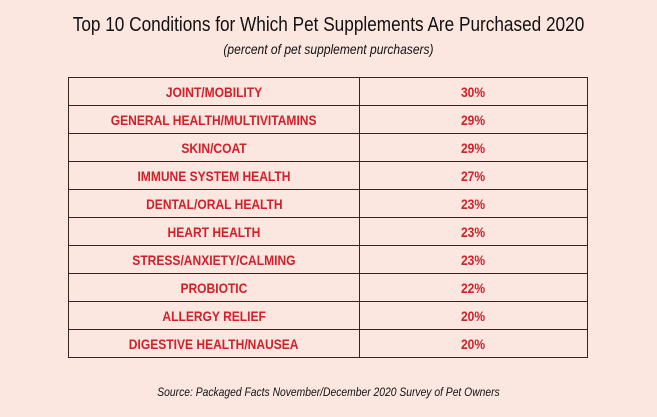 The height and width of the screenshot is (417, 657). I want to click on condition-cell: PROBIOTIC, so click(214, 287).